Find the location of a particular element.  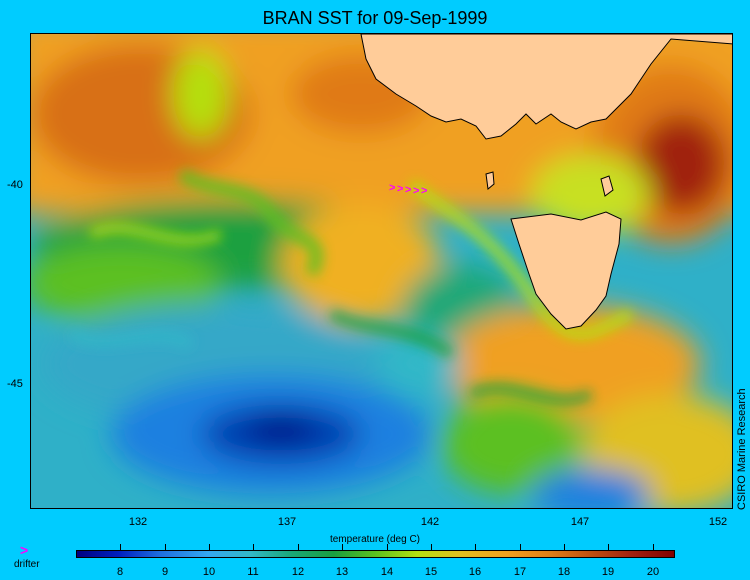

colorbar-tick-label: 11 is located at coordinates (253, 572).